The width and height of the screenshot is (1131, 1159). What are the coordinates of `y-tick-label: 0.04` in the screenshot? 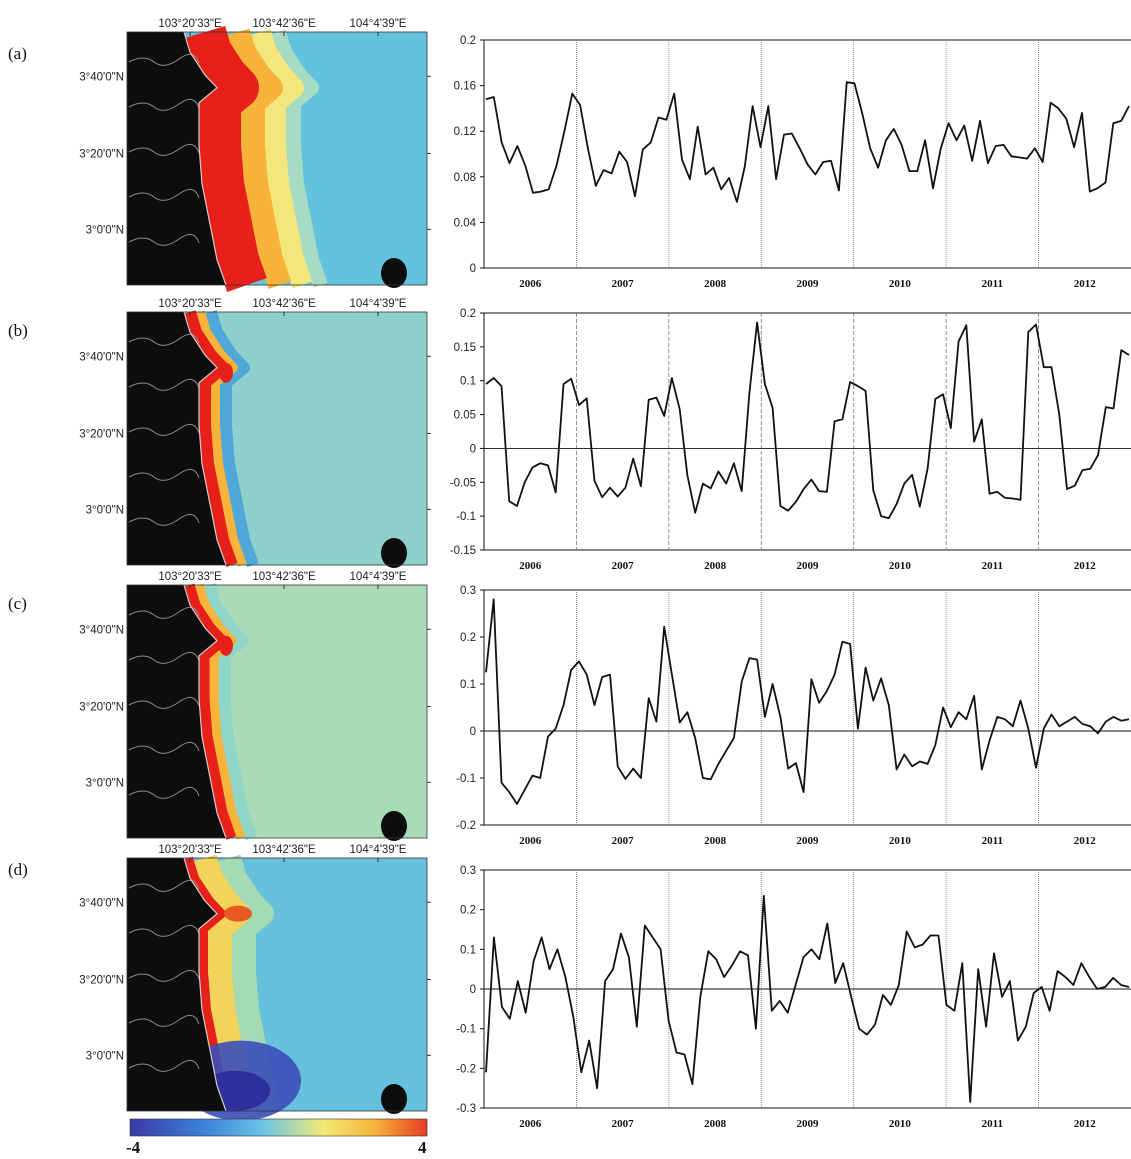 It's located at (465, 223).